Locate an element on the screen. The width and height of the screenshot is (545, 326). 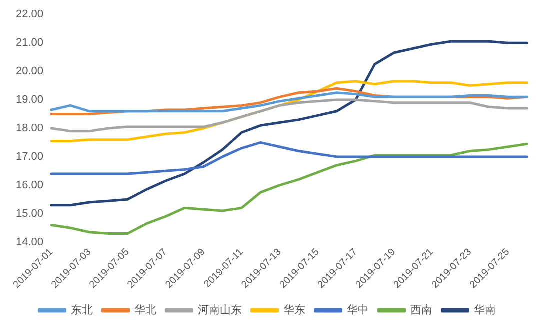
legend-label: 华东 is located at coordinates (294, 309).